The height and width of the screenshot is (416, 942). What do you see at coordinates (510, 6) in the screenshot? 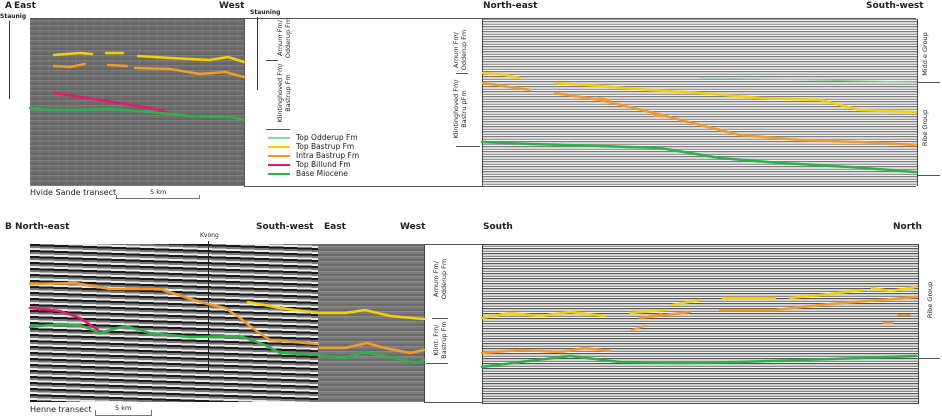
I see `direction-label-north-east: North-east` at bounding box center [510, 6].